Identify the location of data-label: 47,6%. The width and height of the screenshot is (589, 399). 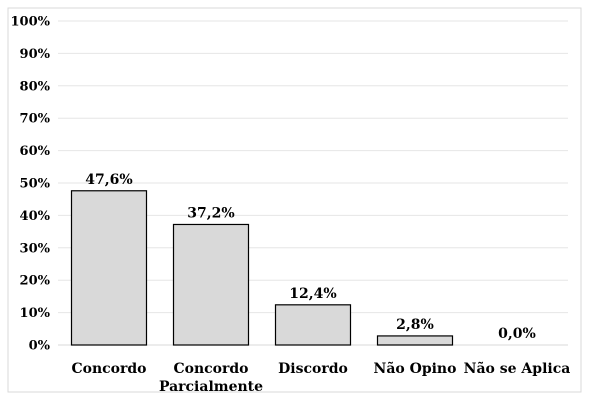
(108, 180).